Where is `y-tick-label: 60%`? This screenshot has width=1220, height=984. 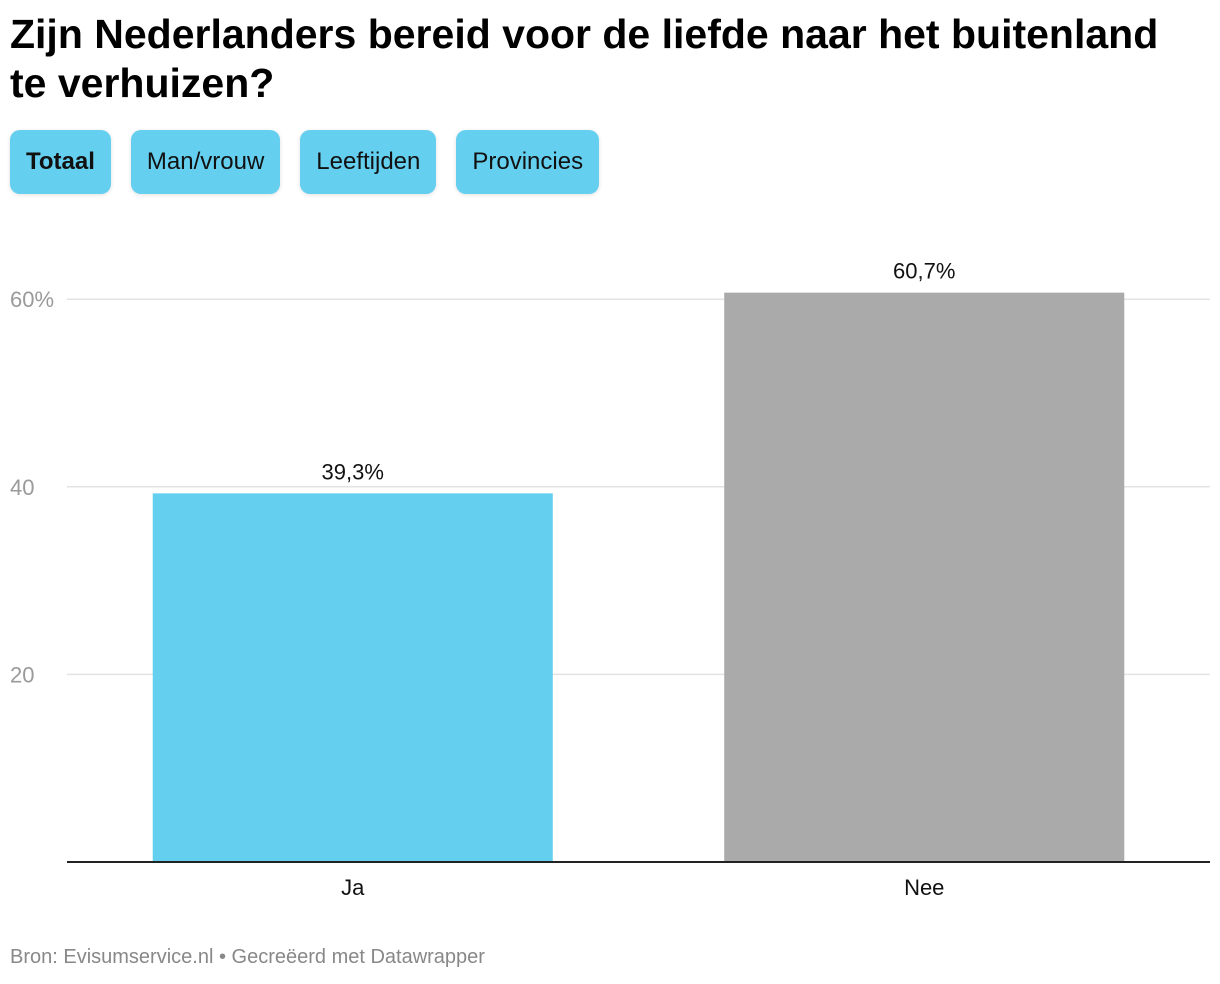
y-tick-label: 60% is located at coordinates (32, 299).